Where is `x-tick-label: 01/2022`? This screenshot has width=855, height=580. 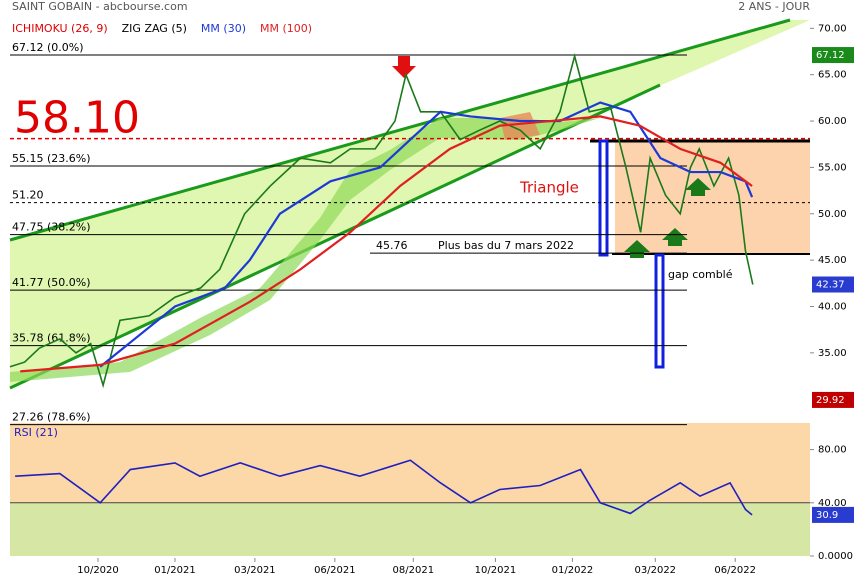
x-tick-label: 01/2022 is located at coordinates (573, 570).